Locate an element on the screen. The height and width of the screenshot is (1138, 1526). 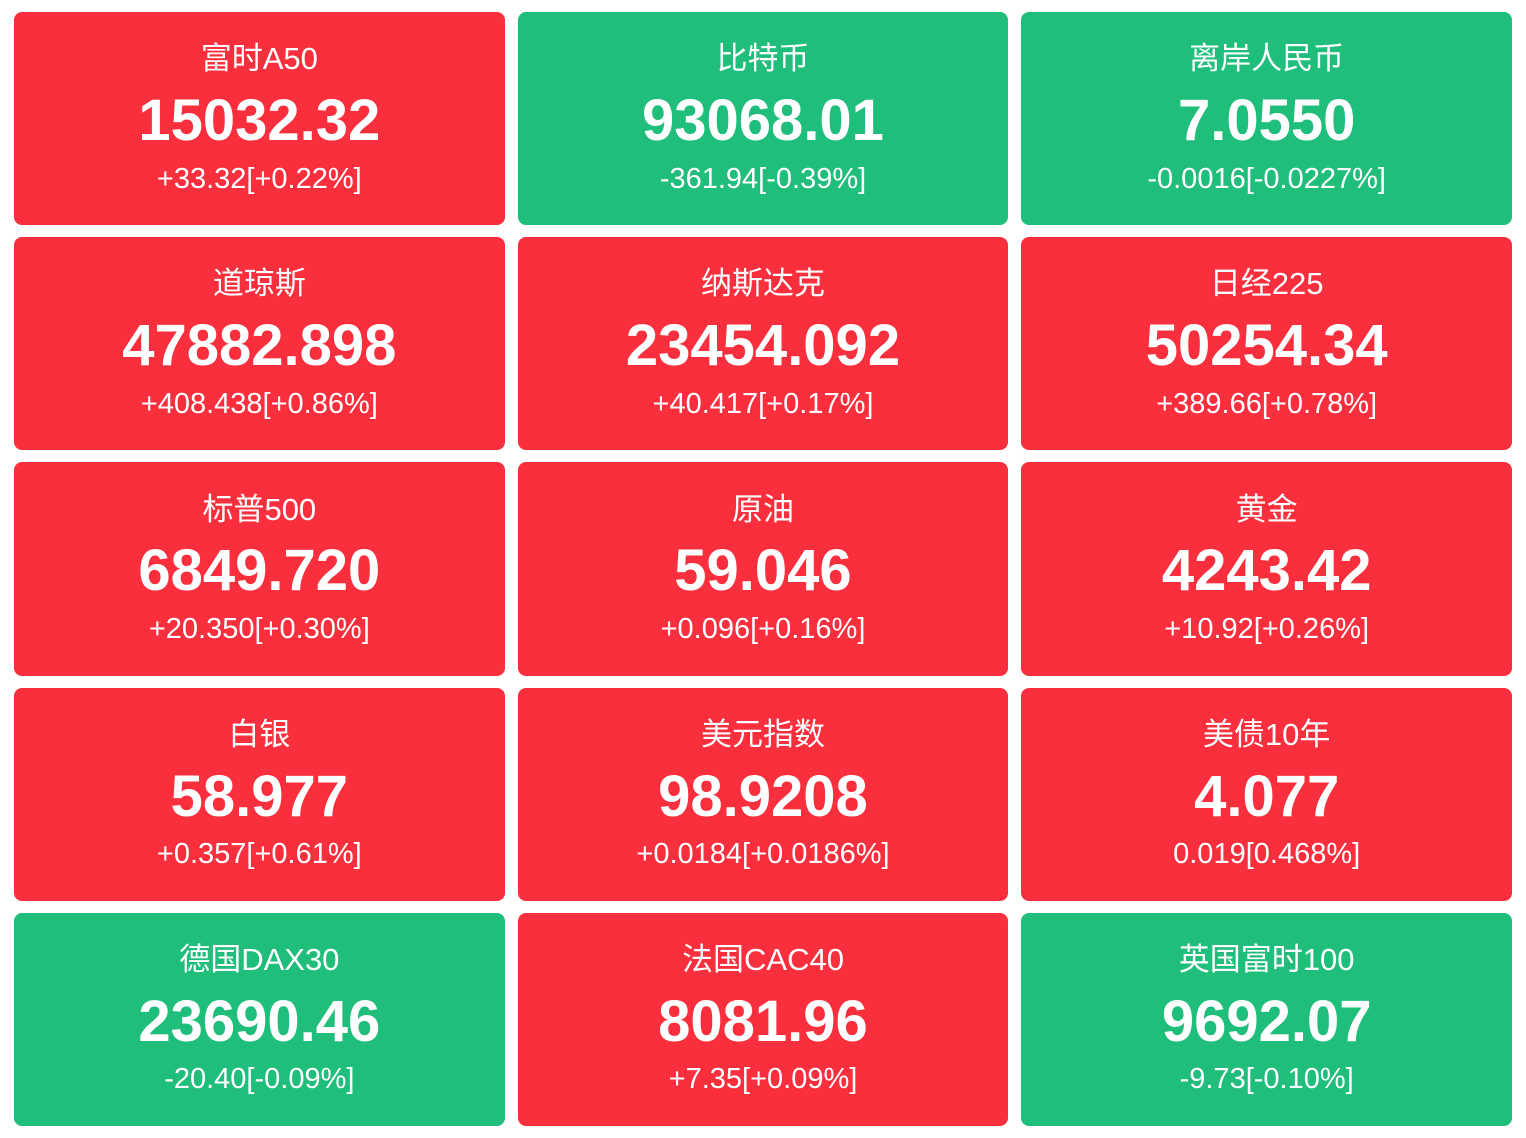
instrument-value: 8081.96 is located at coordinates (763, 1021).